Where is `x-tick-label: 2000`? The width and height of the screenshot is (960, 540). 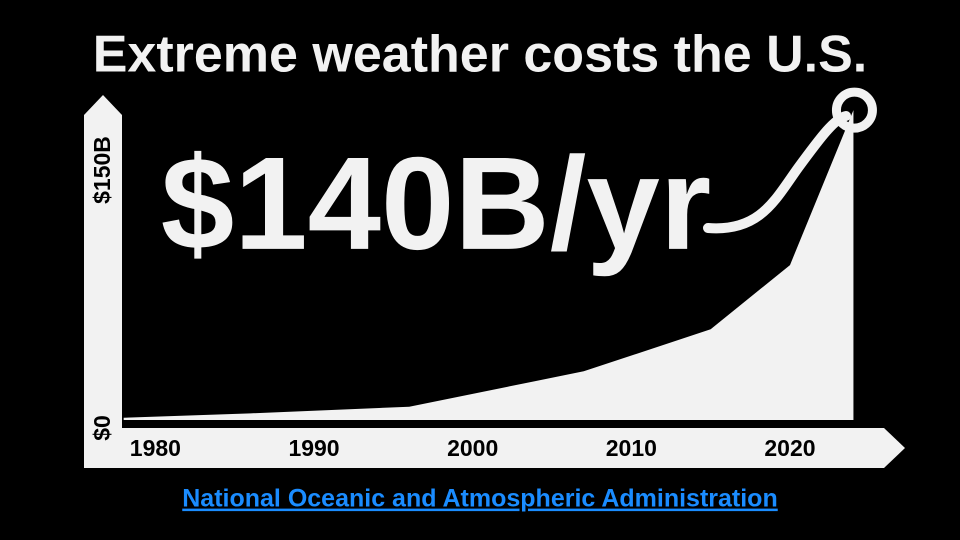
x-tick-label: 2000 is located at coordinates (472, 448).